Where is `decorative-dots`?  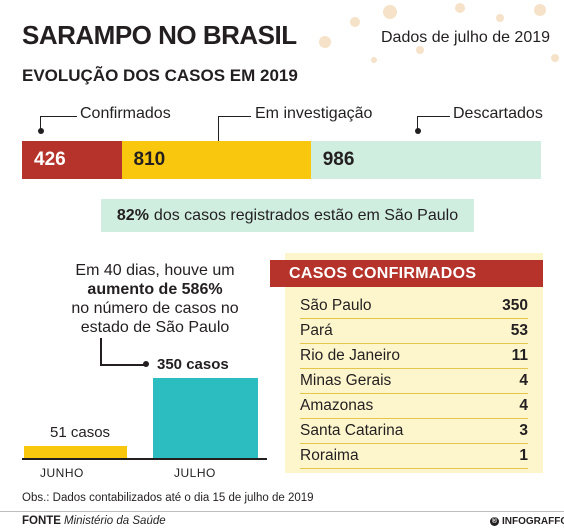 decorative-dots is located at coordinates (439, 33).